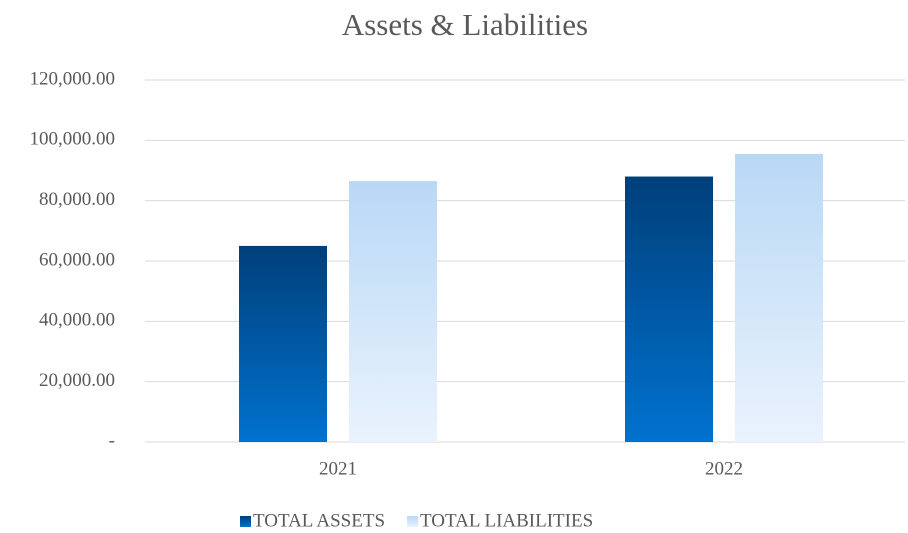  Describe the element at coordinates (506, 520) in the screenshot. I see `legend-label: TOTAL LIABILITIES` at that location.